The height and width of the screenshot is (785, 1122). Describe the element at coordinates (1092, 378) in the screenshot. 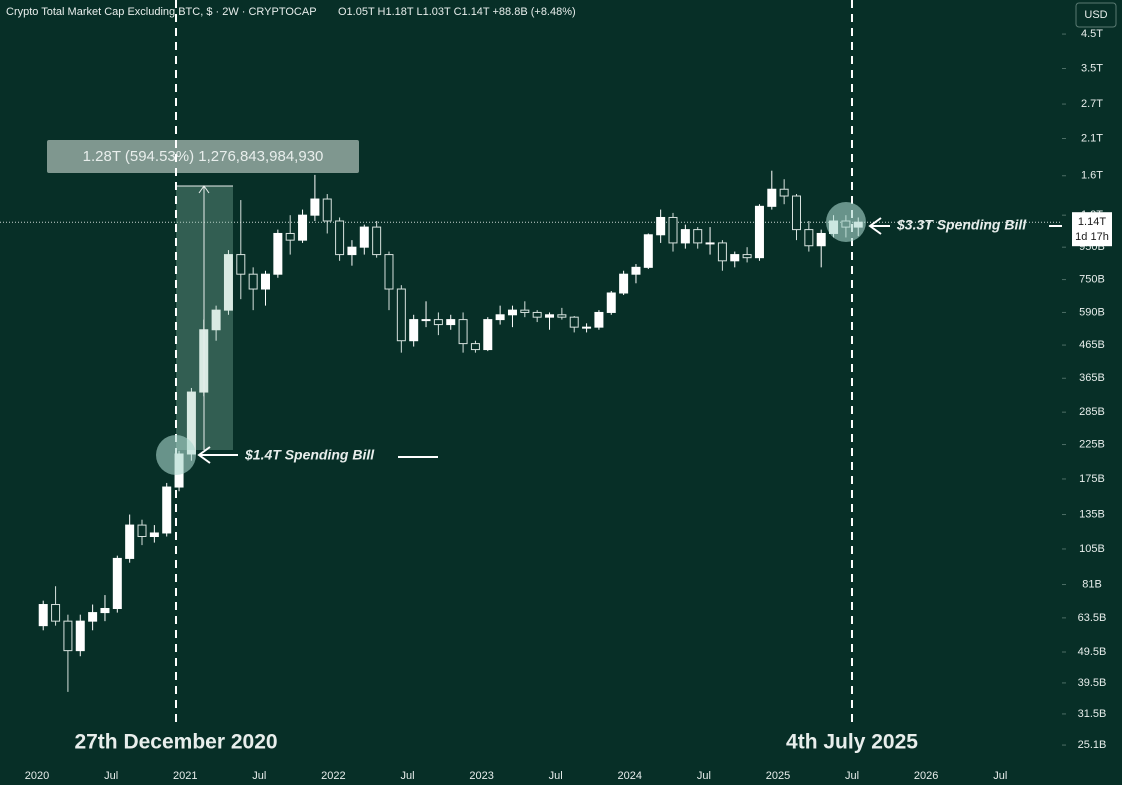

I see `y-tick-label: 365B` at that location.